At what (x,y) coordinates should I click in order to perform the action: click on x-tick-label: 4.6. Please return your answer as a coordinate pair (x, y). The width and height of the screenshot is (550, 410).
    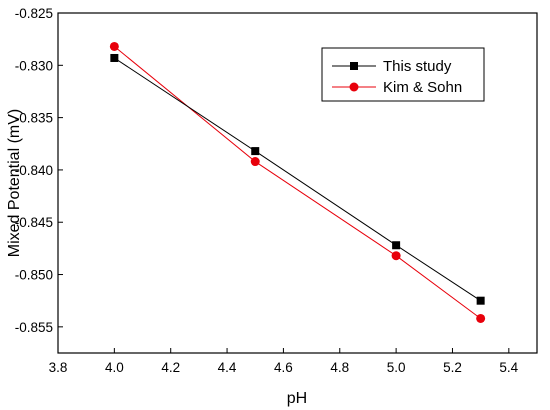
    Looking at the image, I should click on (283, 367).